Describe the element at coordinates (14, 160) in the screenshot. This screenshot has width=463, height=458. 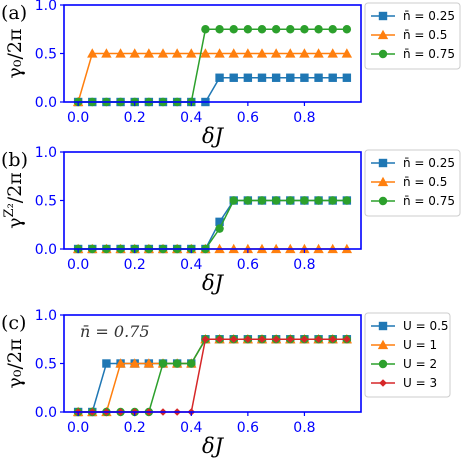
I see `panel-label: (b)` at that location.